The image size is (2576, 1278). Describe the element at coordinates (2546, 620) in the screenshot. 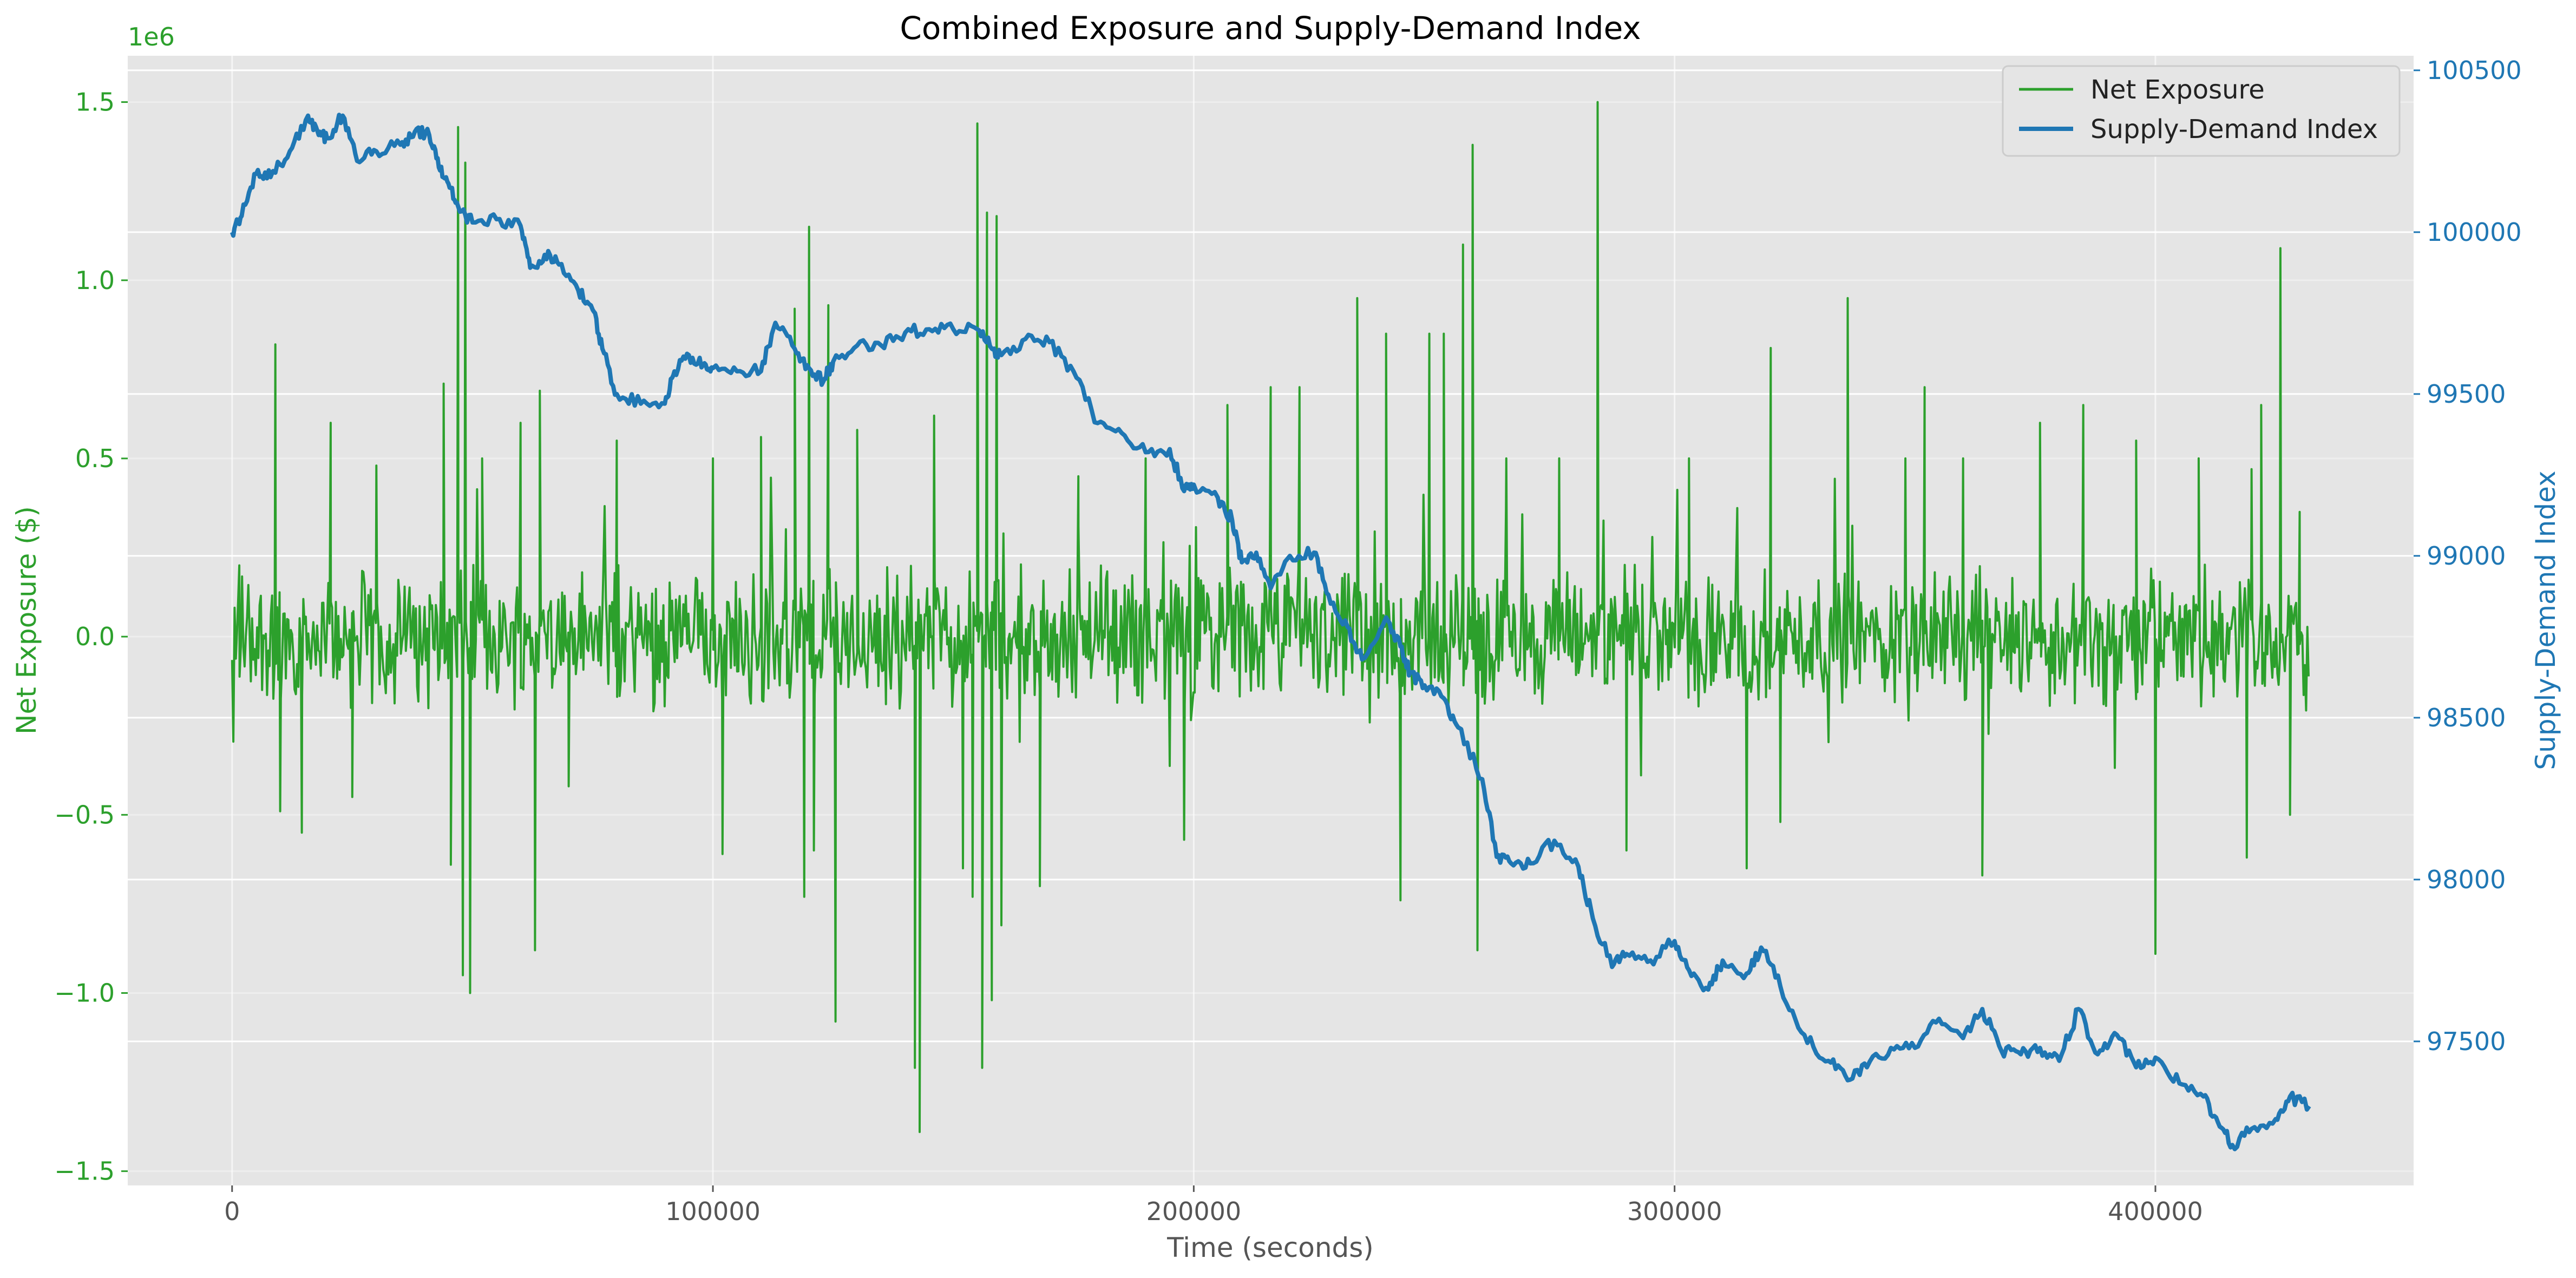

I see `y-axis-label-right: Supply-Demand Index` at that location.